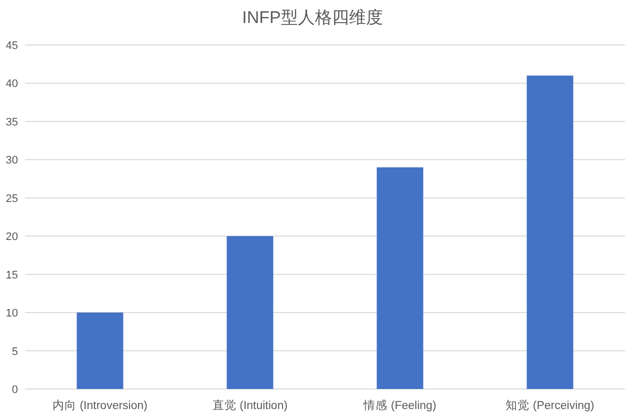  What do you see at coordinates (12, 237) in the screenshot?
I see `y-tick-label: 20` at bounding box center [12, 237].